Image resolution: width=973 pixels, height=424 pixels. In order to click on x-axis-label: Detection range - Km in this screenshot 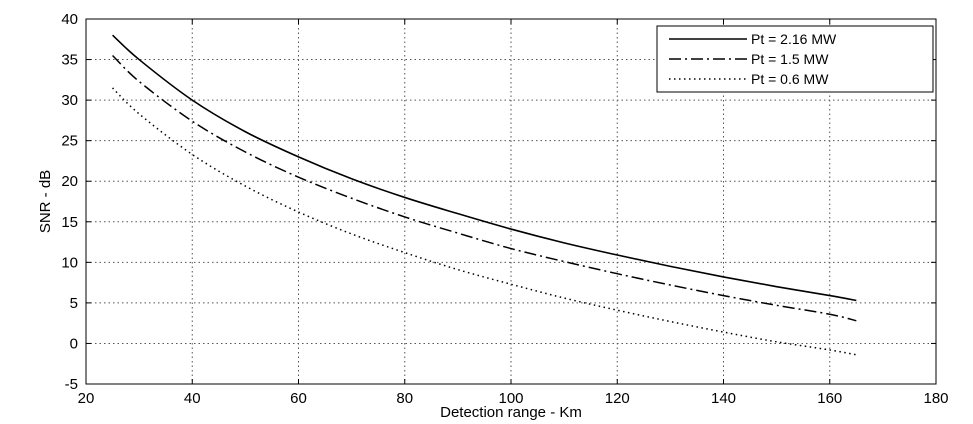, I will do `click(511, 412)`.